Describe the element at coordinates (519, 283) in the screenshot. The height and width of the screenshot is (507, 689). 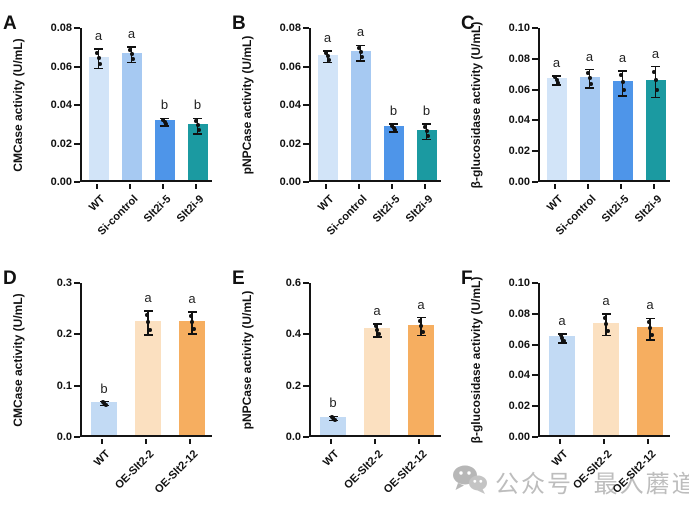
I see `y-tick-label: 0.10` at that location.